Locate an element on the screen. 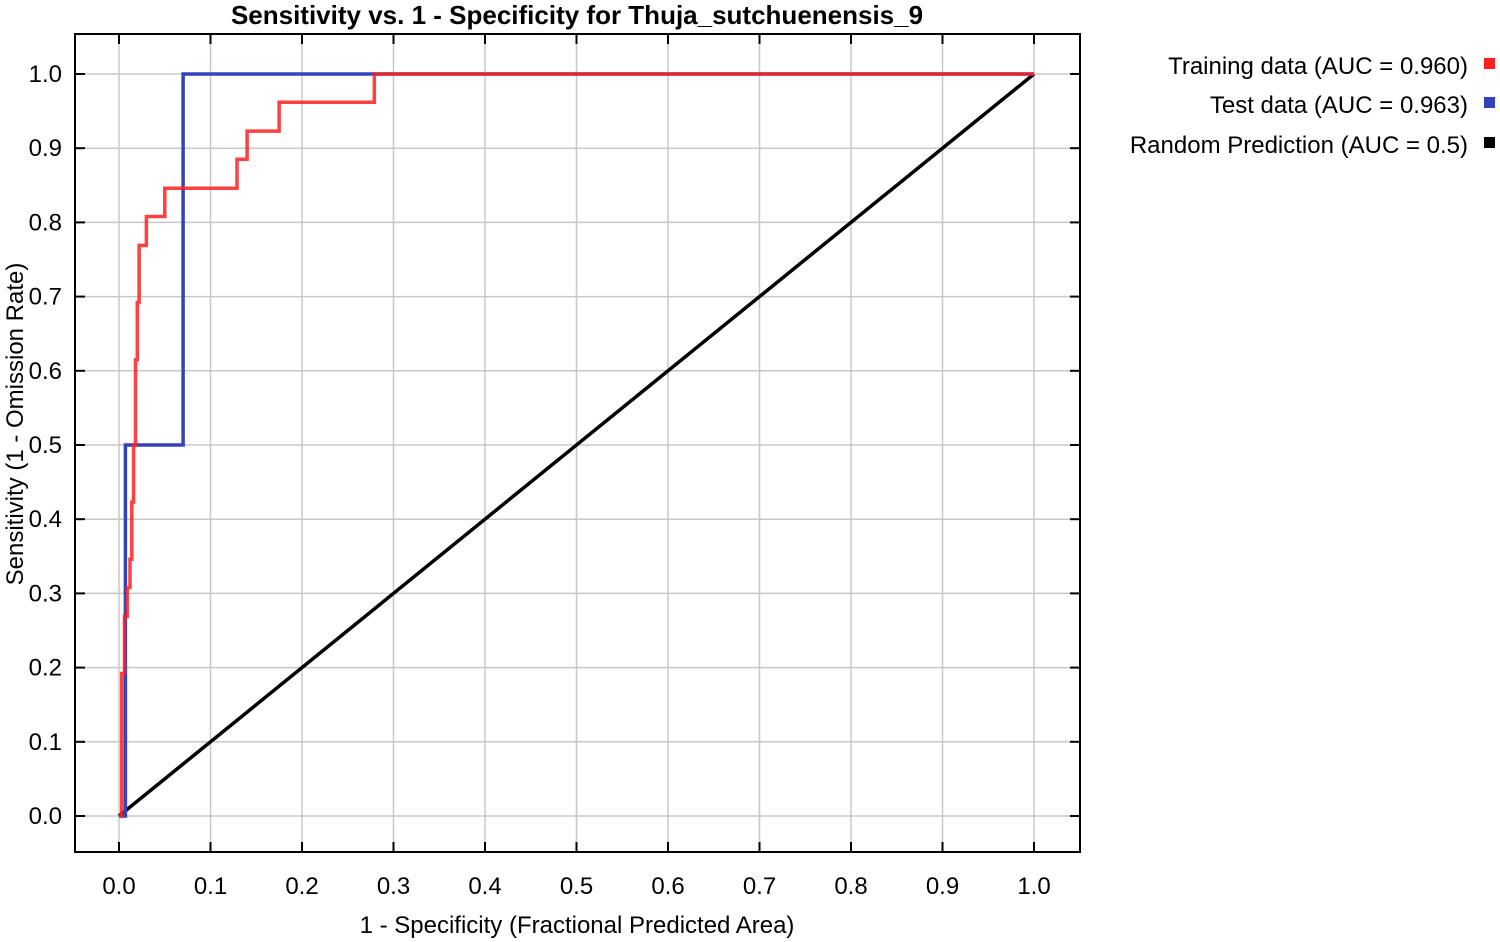 Image resolution: width=1500 pixels, height=942 pixels. x-tick-label: 0.9 is located at coordinates (942, 886).